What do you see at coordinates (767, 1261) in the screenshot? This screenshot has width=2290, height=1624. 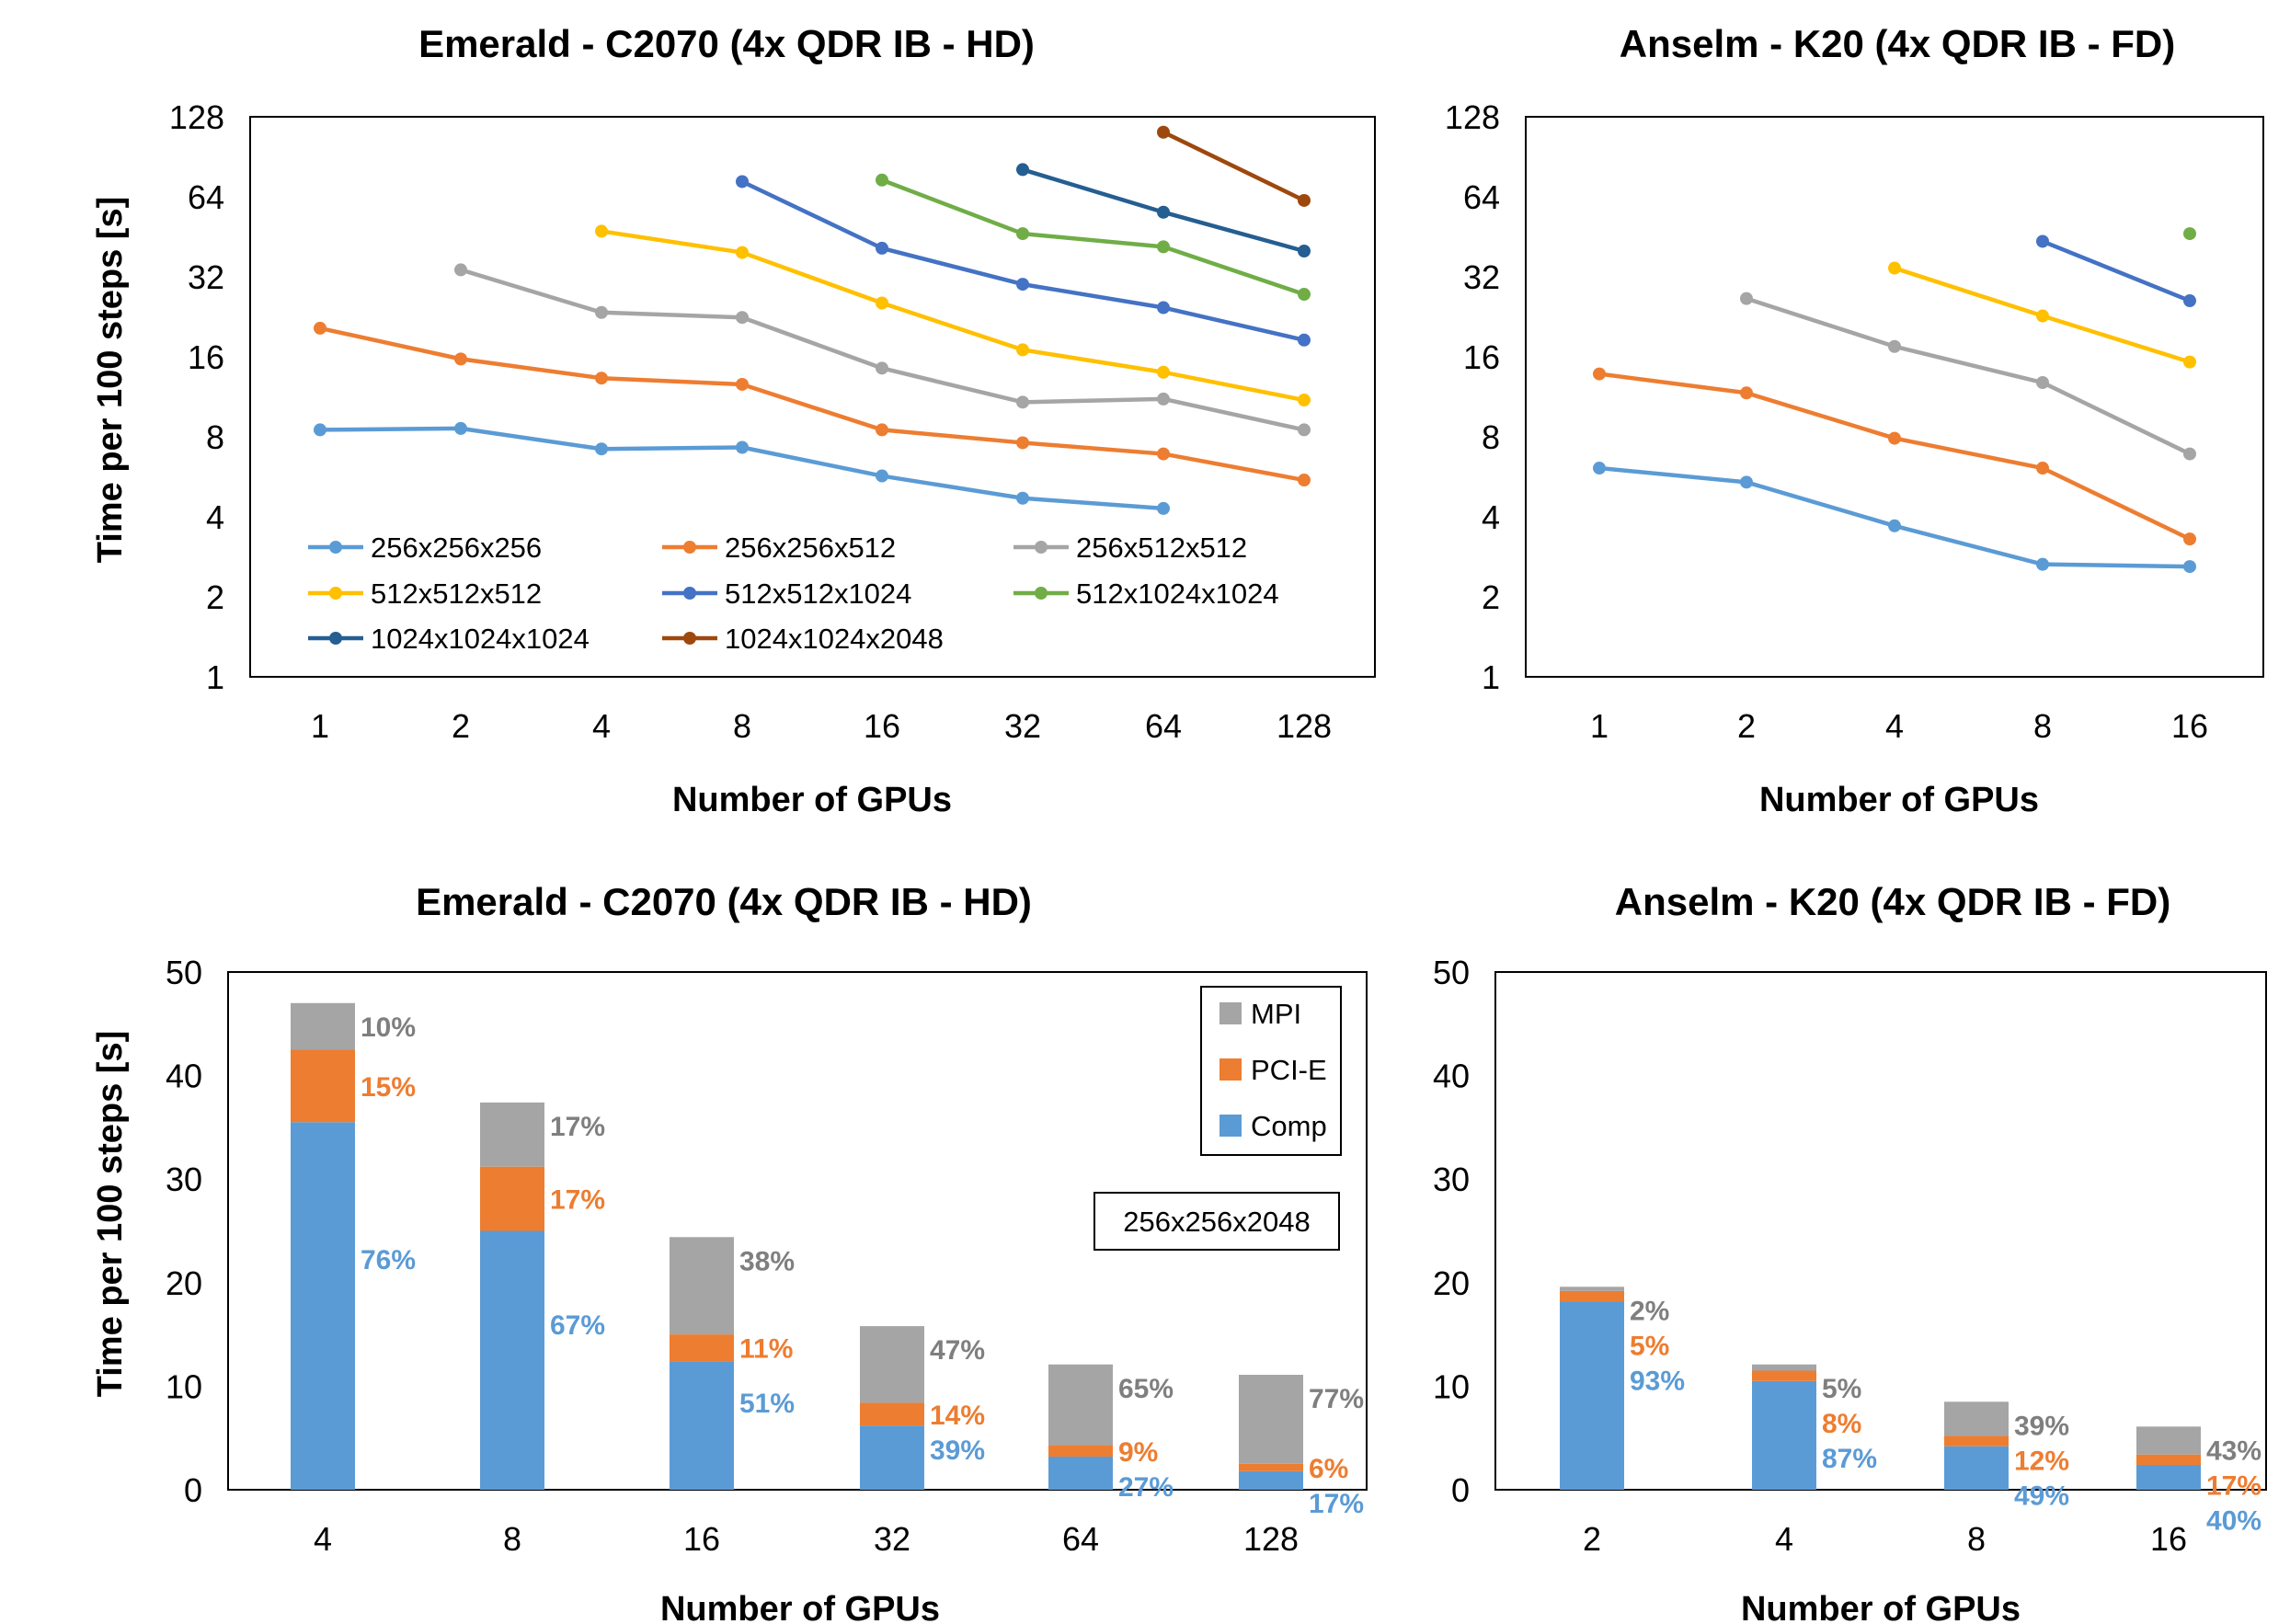 I see `pct-label-mpi: 38%` at bounding box center [767, 1261].